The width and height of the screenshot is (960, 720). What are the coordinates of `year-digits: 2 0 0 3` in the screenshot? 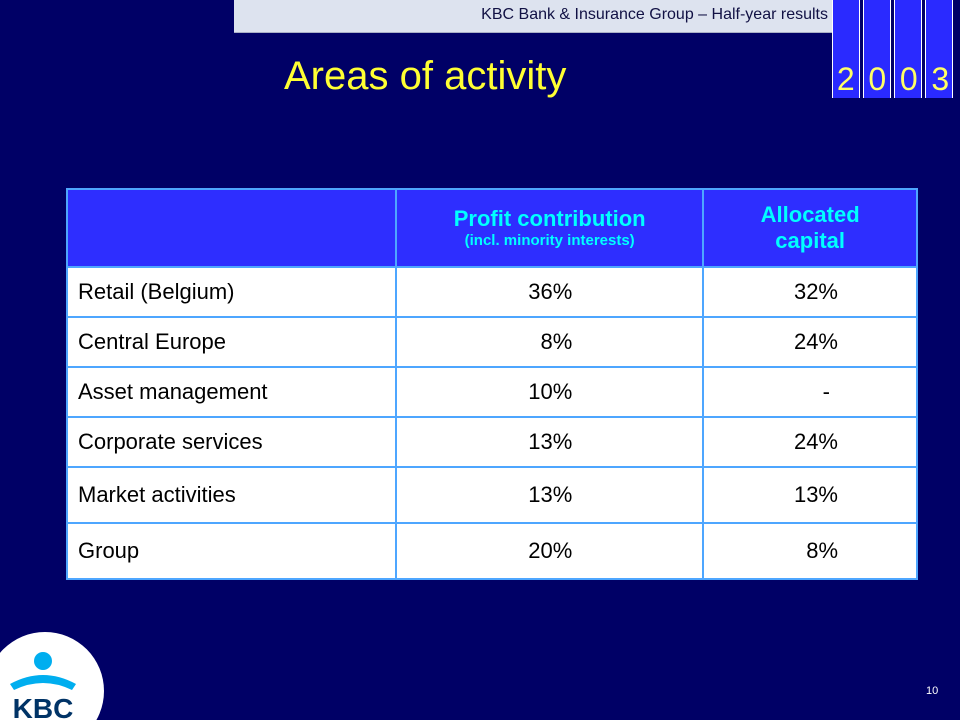 It's located at (893, 79).